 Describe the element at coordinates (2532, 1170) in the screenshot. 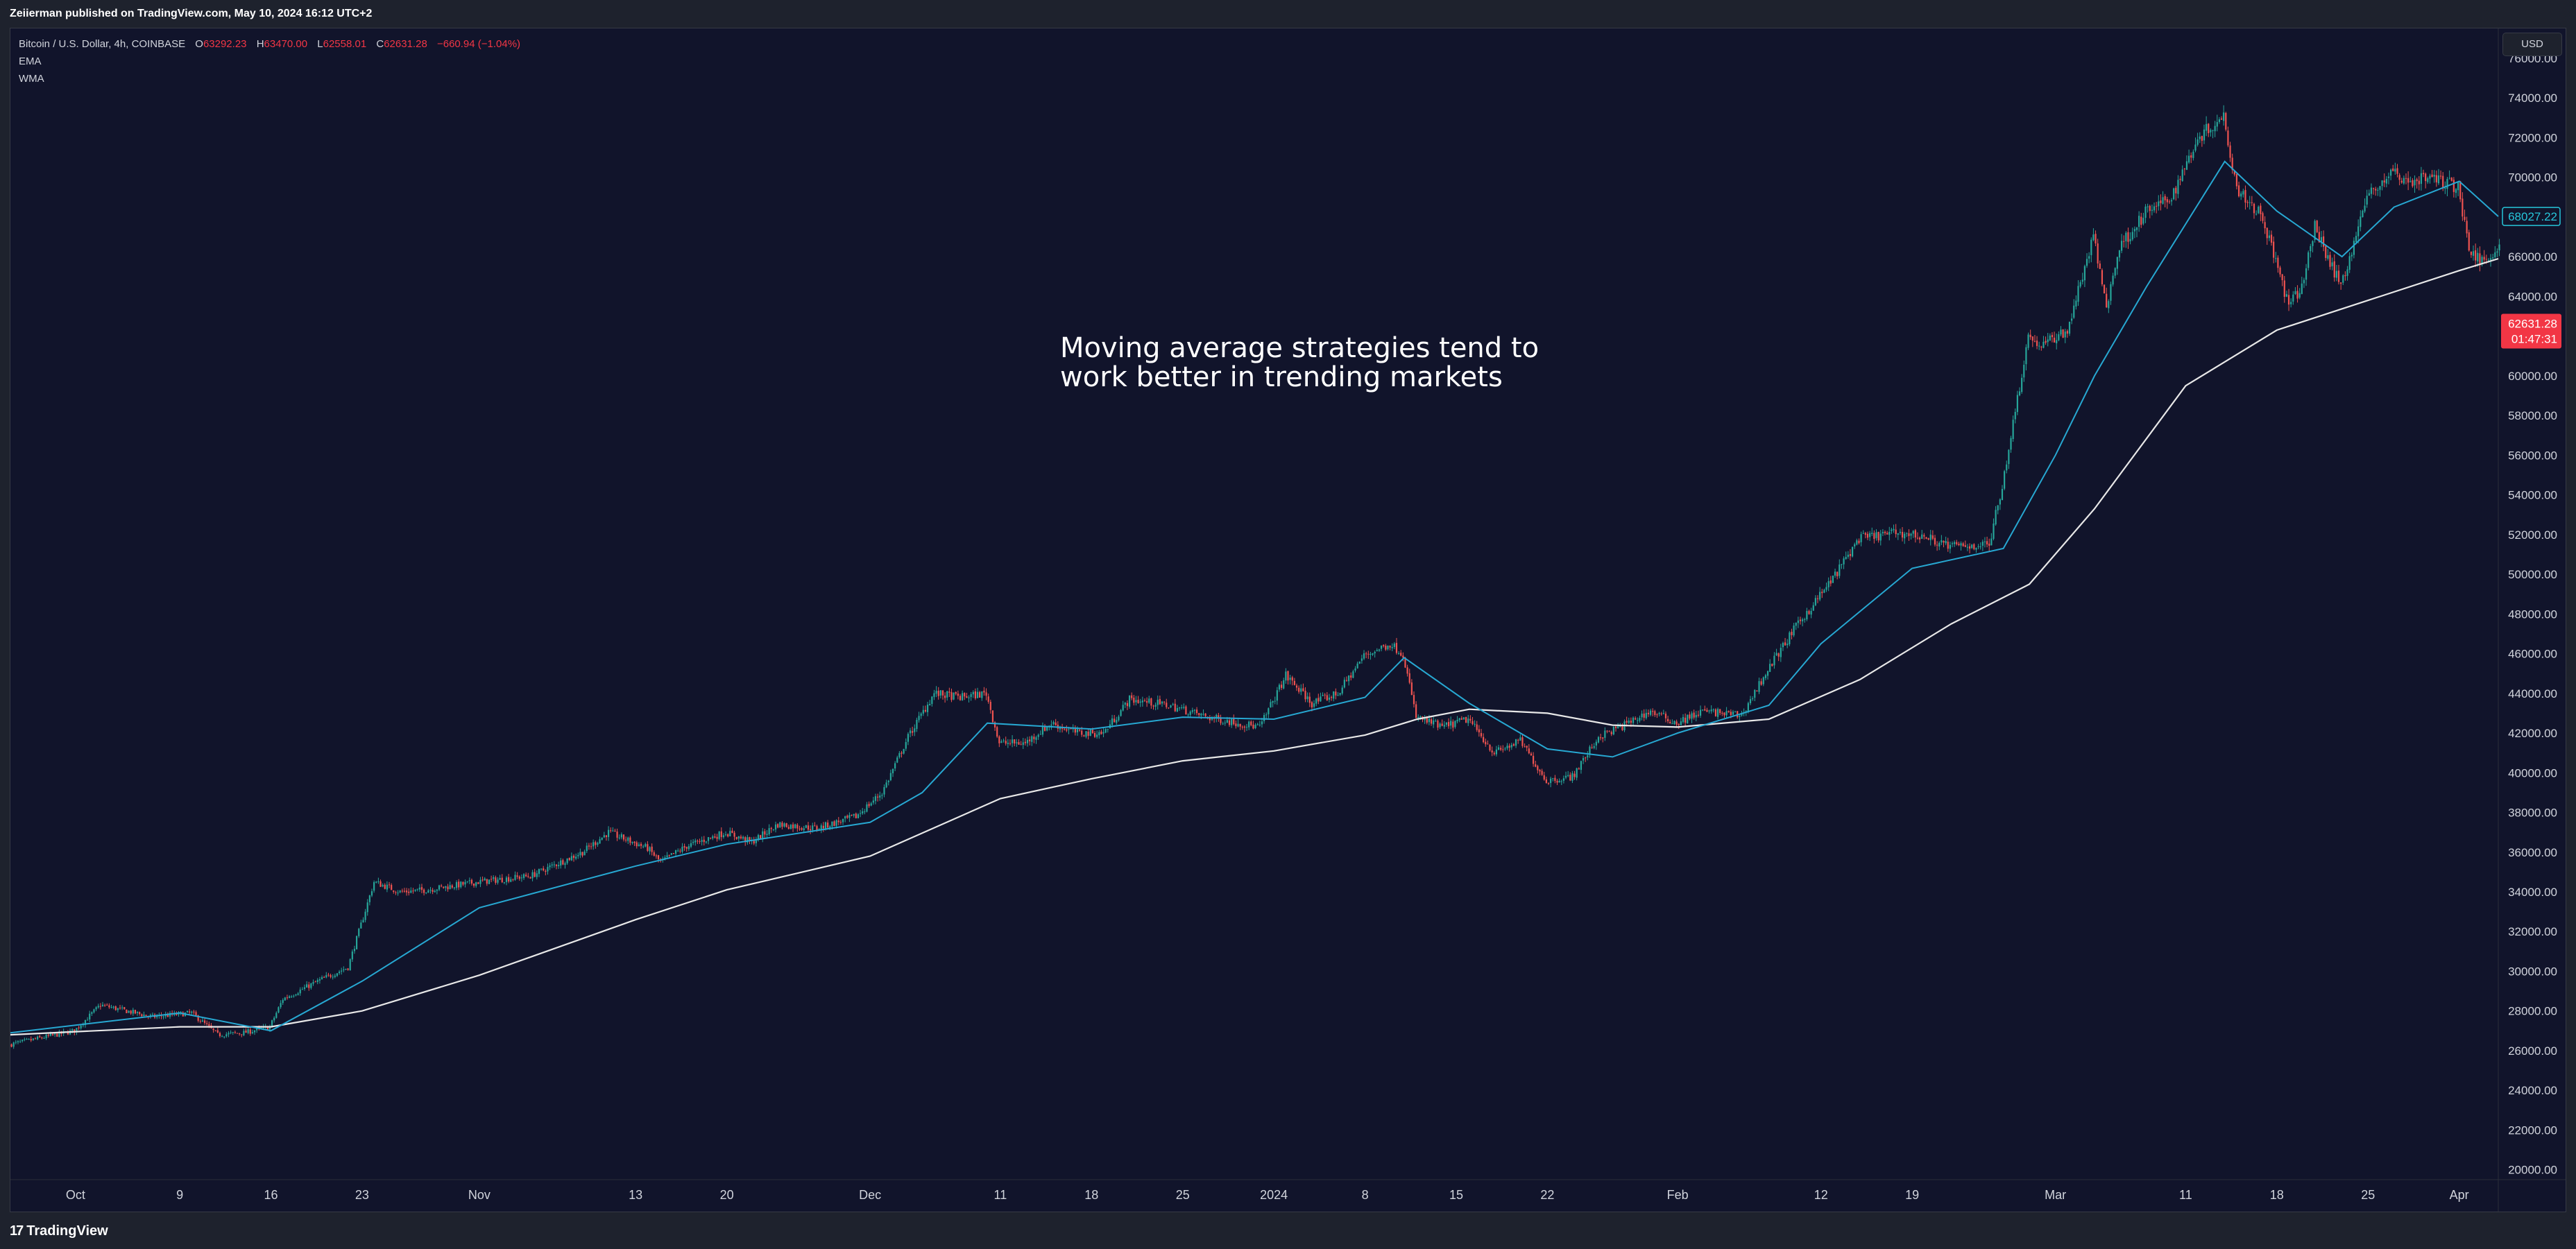

I see `y-tick-label: 20000.00` at that location.